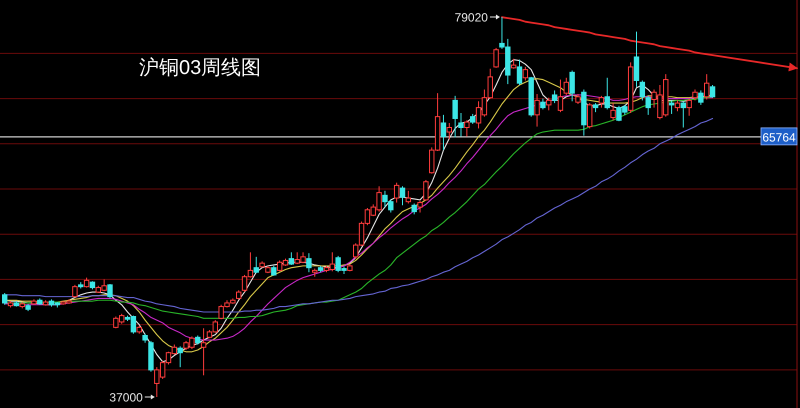 This screenshot has height=408, width=800. What do you see at coordinates (200, 67) in the screenshot?
I see `text: 沪铜03周线图` at bounding box center [200, 67].